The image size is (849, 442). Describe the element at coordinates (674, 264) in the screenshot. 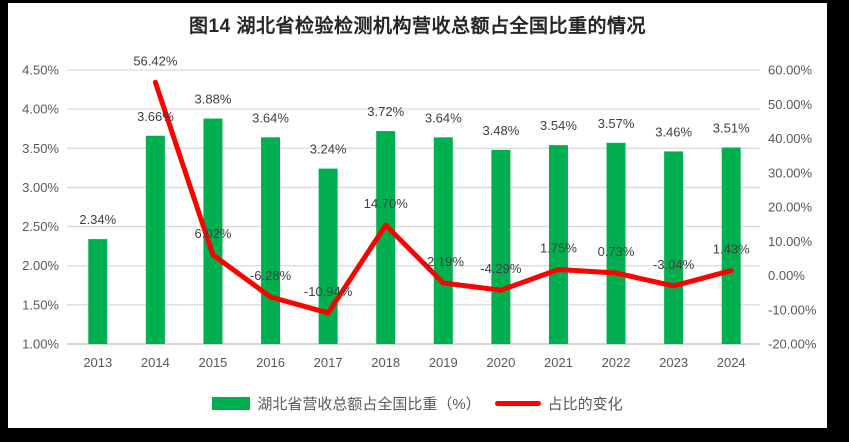

I see `line-data-label: -3.04%` at that location.